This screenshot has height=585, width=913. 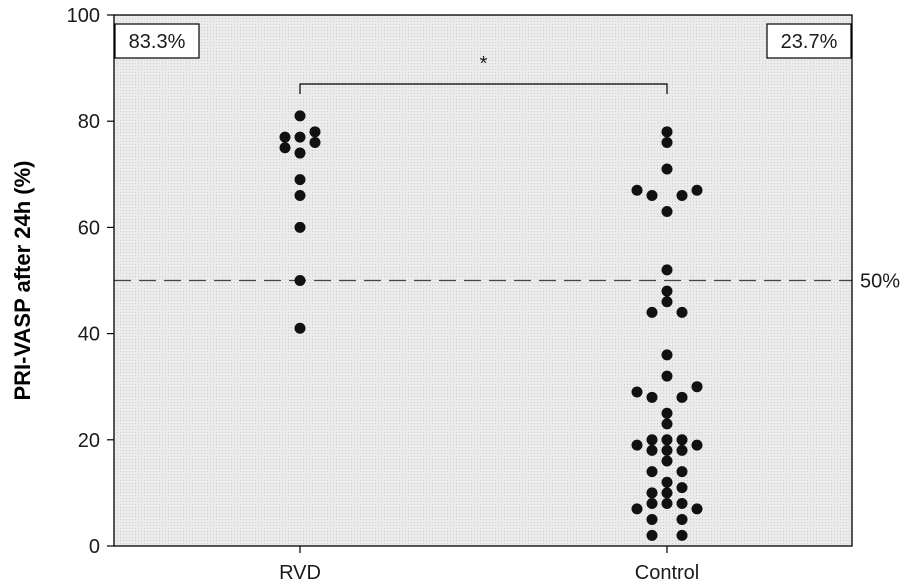 What do you see at coordinates (484, 64) in the screenshot?
I see `significance-marker: *` at bounding box center [484, 64].